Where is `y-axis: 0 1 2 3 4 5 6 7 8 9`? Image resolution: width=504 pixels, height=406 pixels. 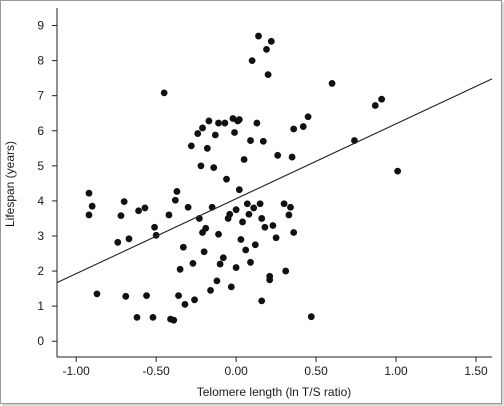 y-axis: 0 1 2 3 4 5 6 7 8 9 is located at coordinates (47, 182).